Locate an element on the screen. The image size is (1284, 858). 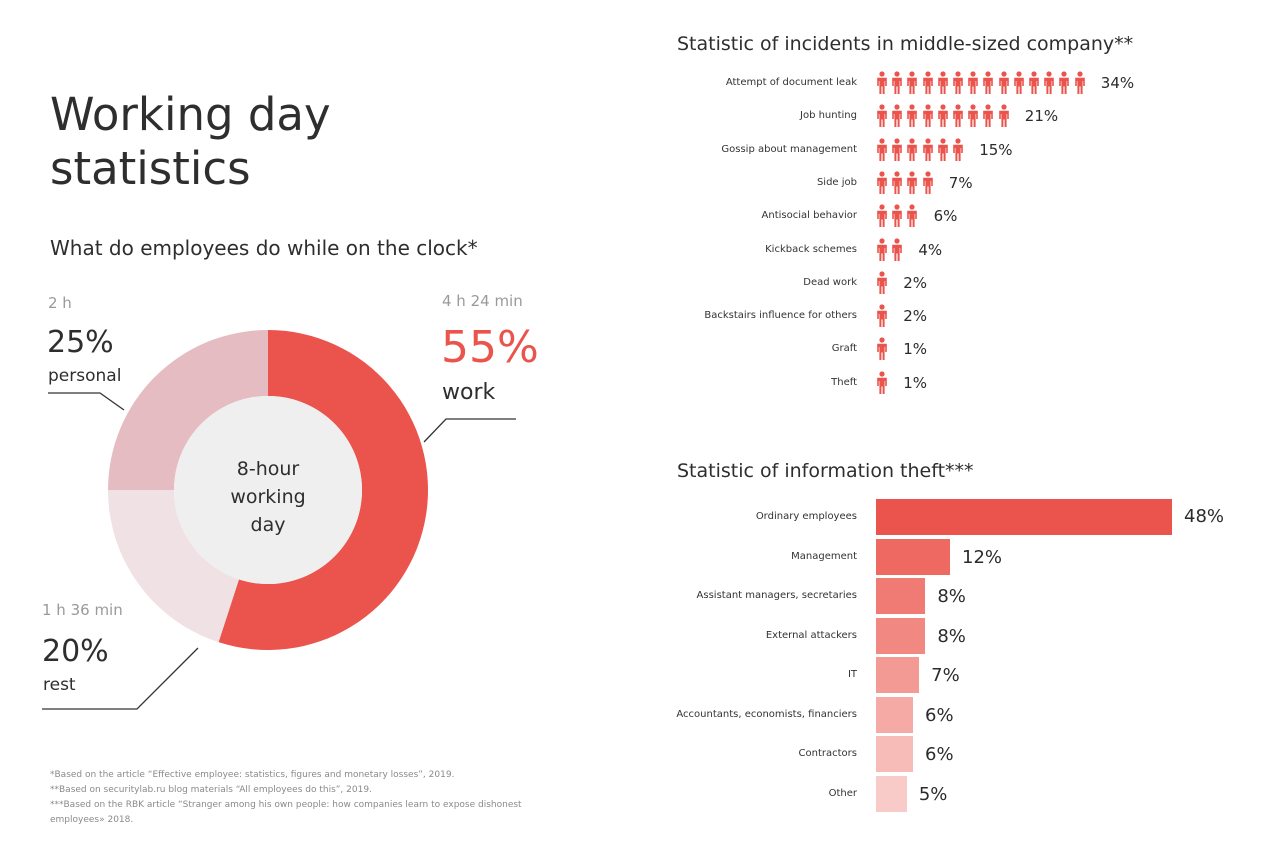
incident-category-label: Kickback schemes is located at coordinates (811, 249).